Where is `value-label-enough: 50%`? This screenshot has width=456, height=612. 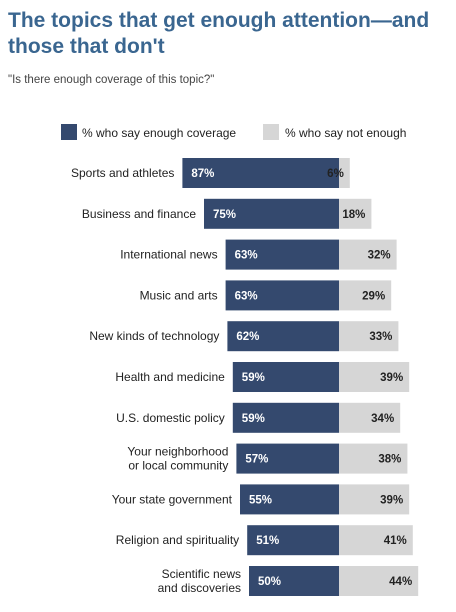
value-label-enough: 50% is located at coordinates (269, 582).